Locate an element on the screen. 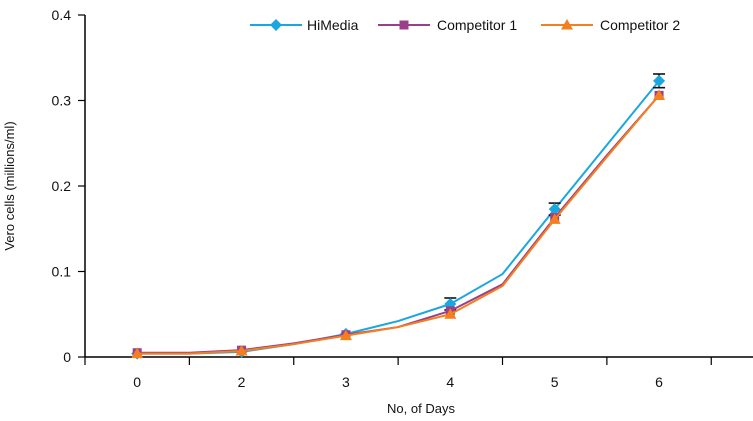 This screenshot has width=753, height=421. legend-item: Competitor 1 is located at coordinates (447, 25).